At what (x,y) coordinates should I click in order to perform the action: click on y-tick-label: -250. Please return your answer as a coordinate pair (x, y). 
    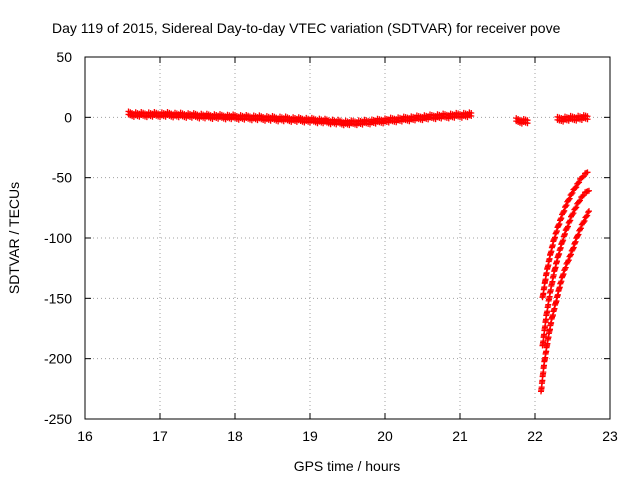
    Looking at the image, I should click on (58, 419).